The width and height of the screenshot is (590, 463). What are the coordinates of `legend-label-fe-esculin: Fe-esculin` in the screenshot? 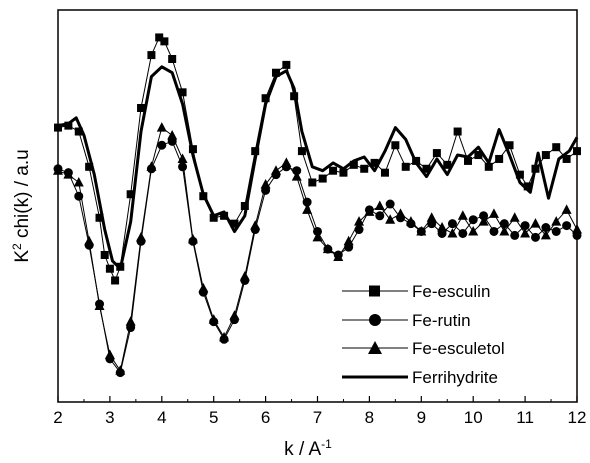 It's located at (451, 291).